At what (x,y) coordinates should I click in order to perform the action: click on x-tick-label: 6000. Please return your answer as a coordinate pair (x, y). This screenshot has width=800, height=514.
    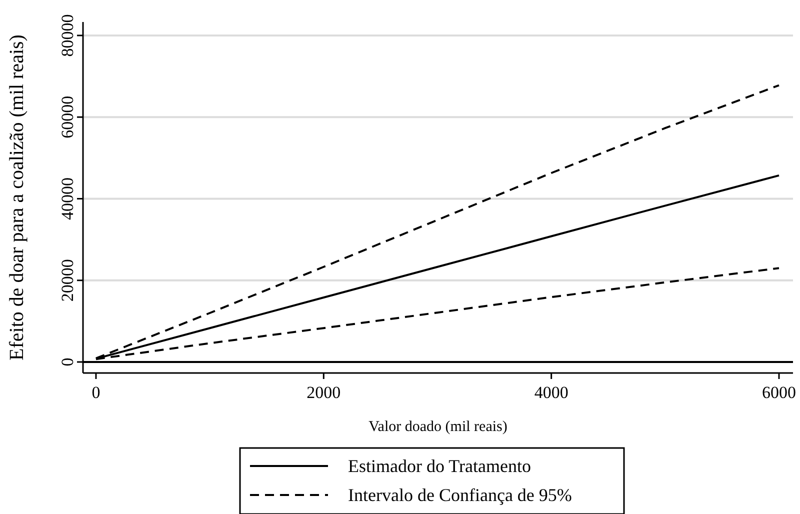
    Looking at the image, I should click on (779, 392).